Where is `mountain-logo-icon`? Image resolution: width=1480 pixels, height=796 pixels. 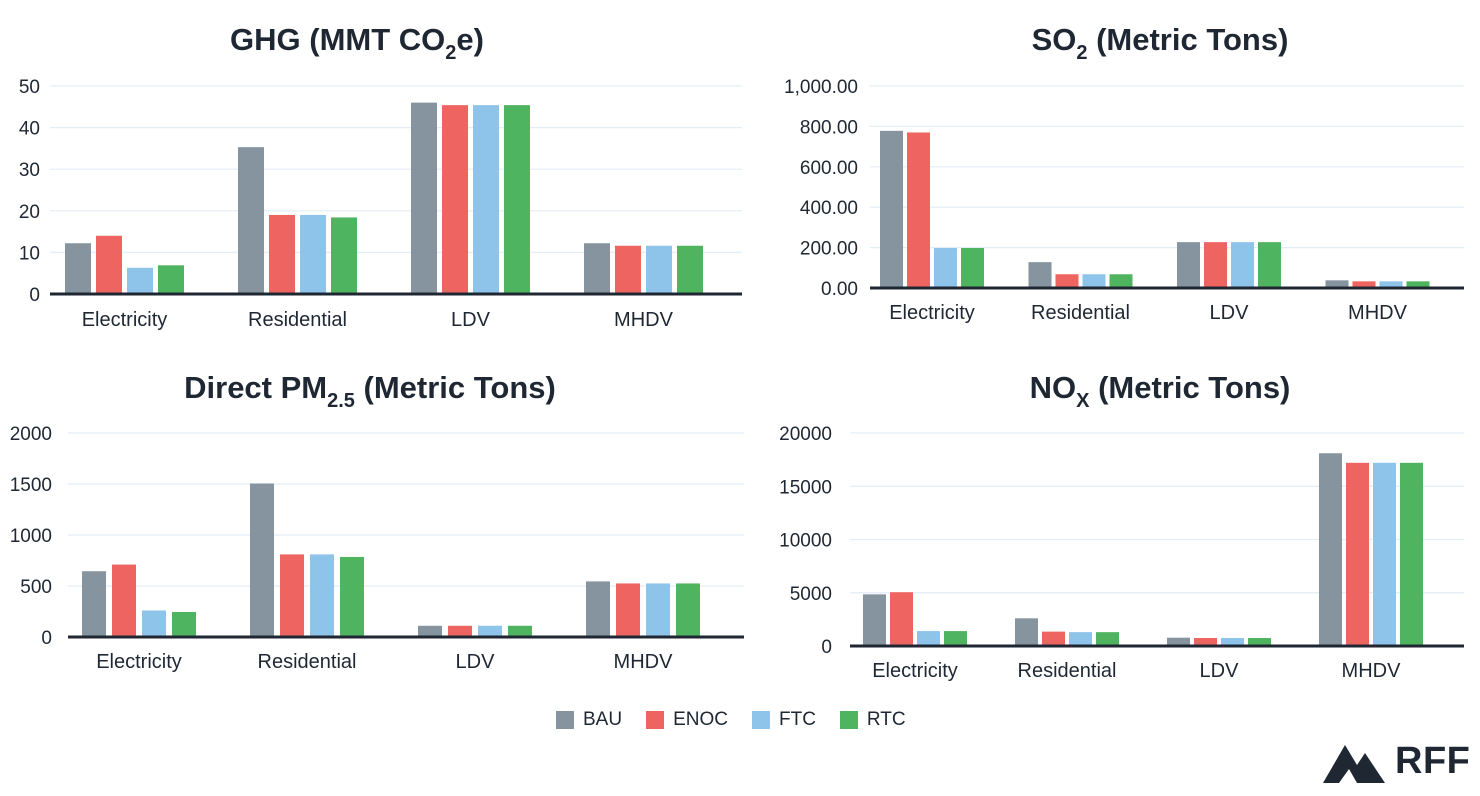
mountain-logo-icon is located at coordinates (1354, 763).